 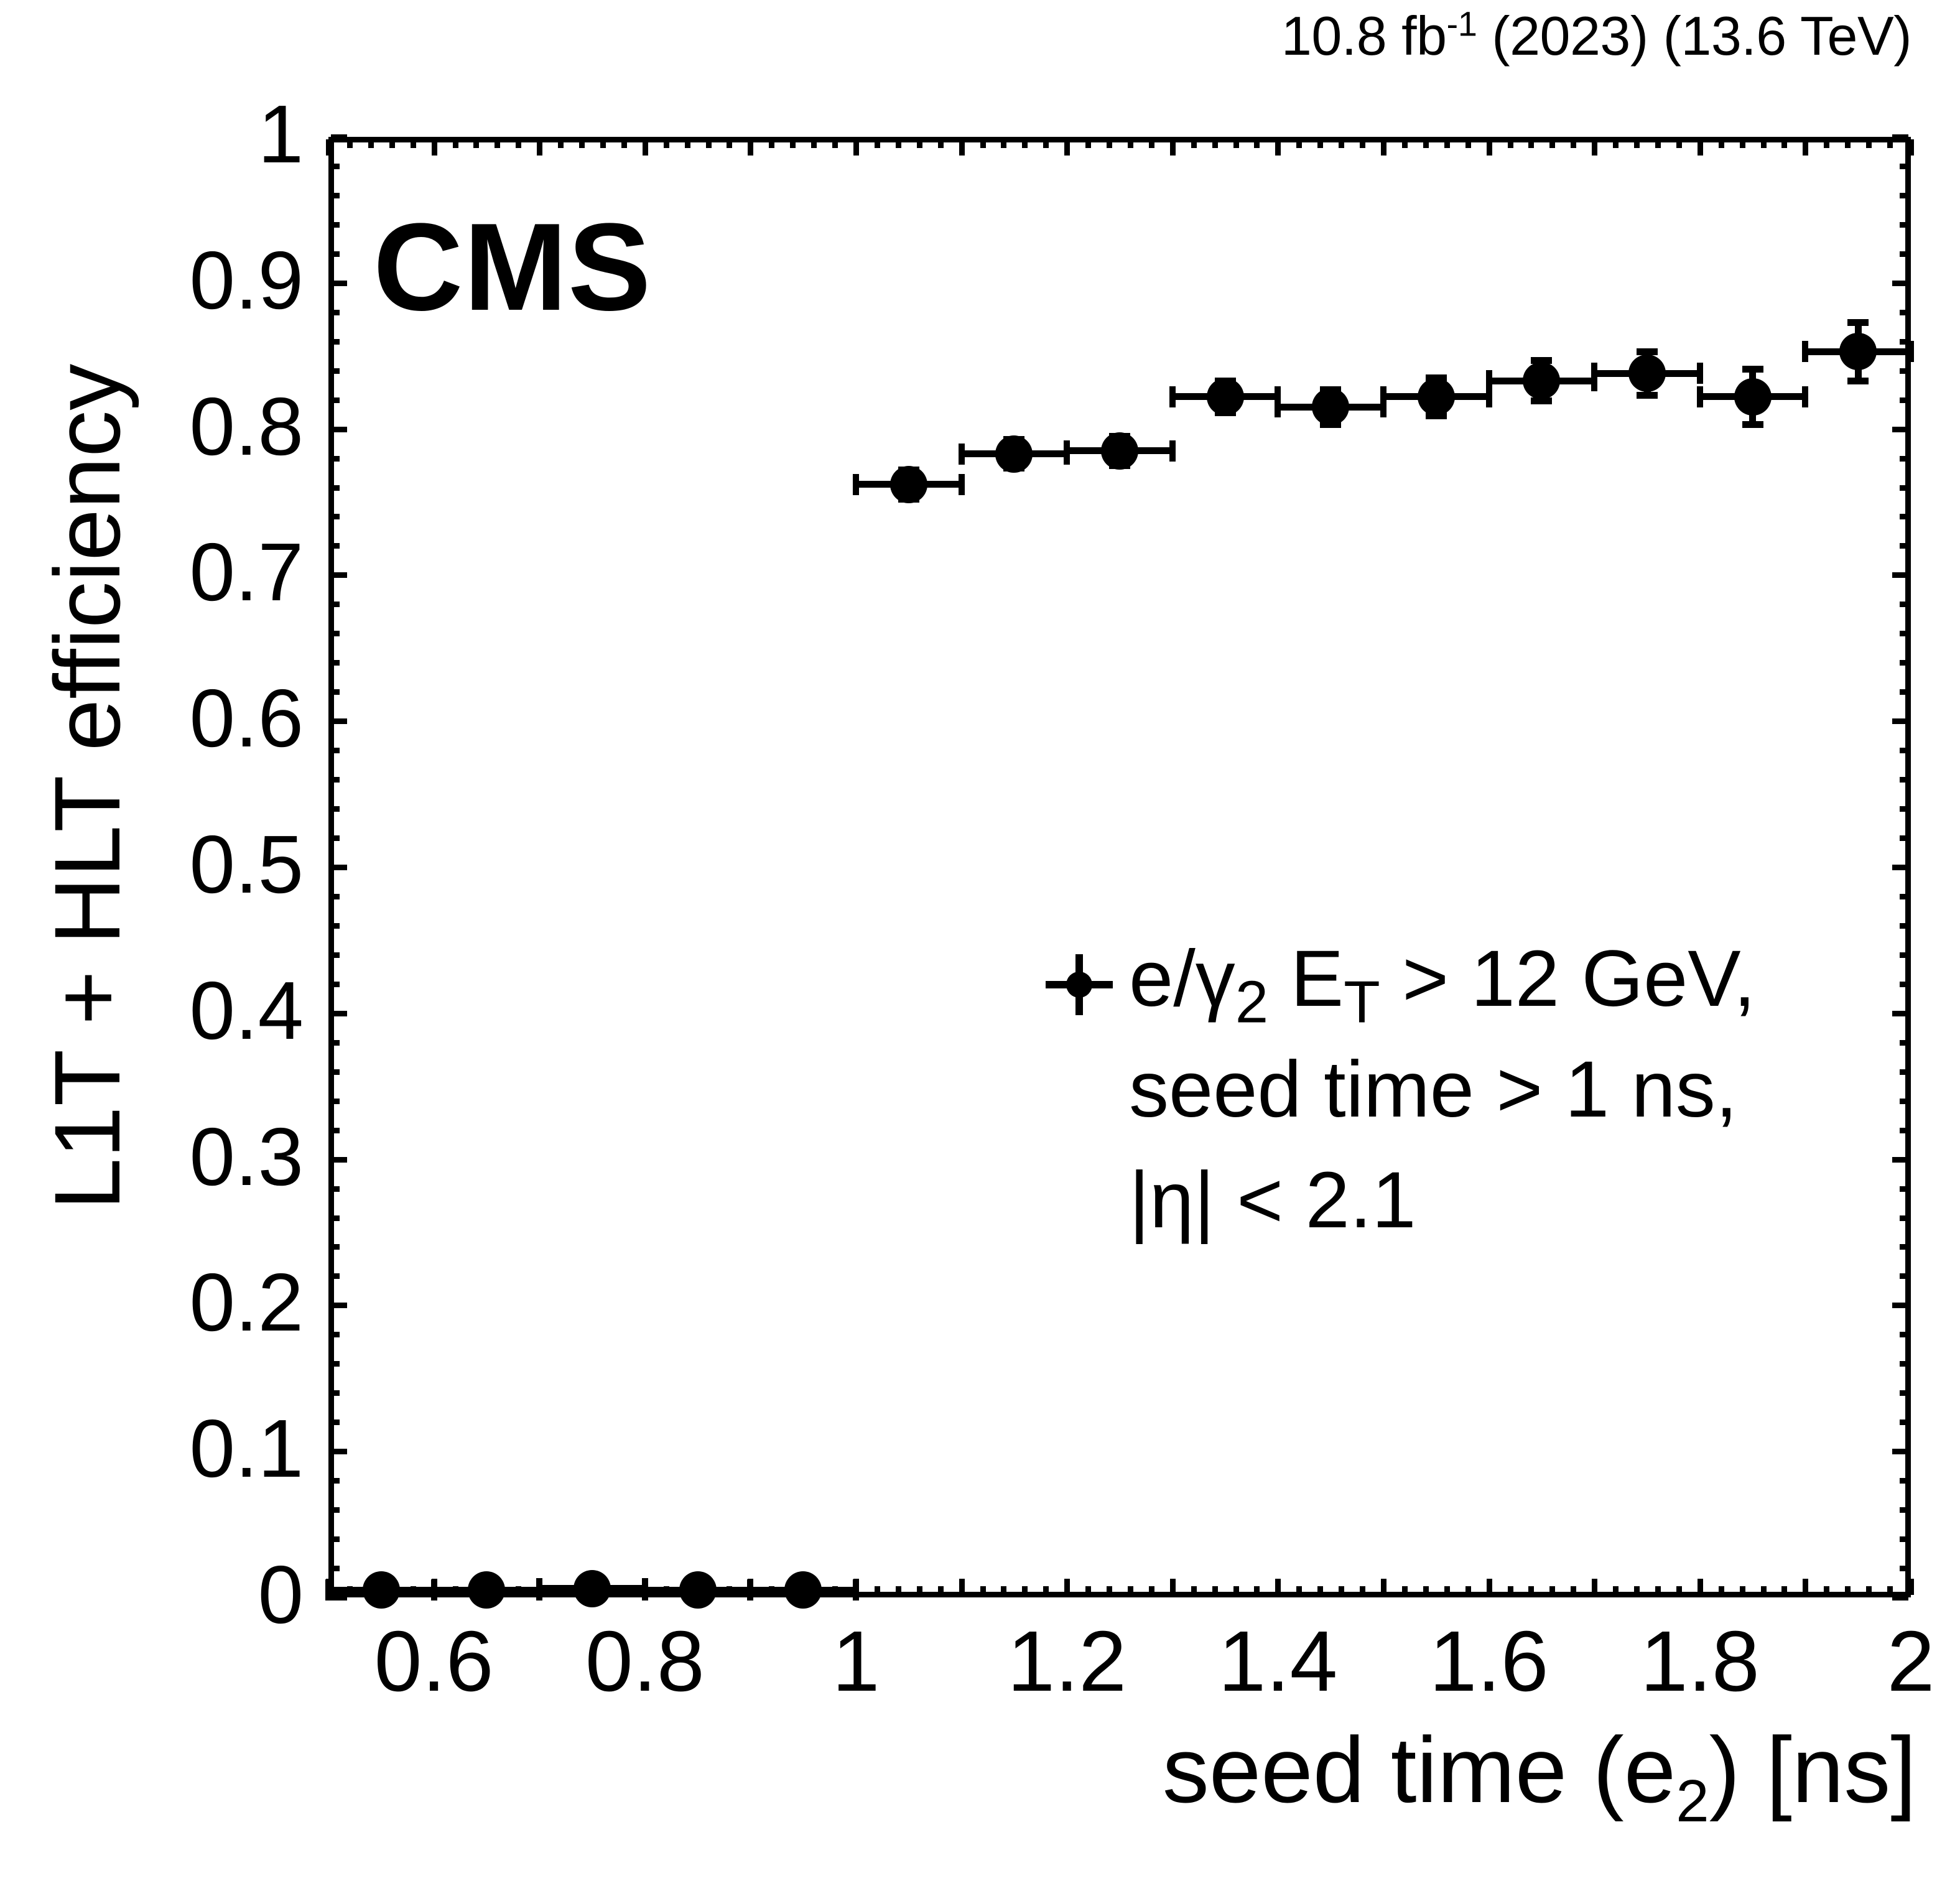 What do you see at coordinates (1461, 24) in the screenshot?
I see `luminosity-exponent: -1` at bounding box center [1461, 24].